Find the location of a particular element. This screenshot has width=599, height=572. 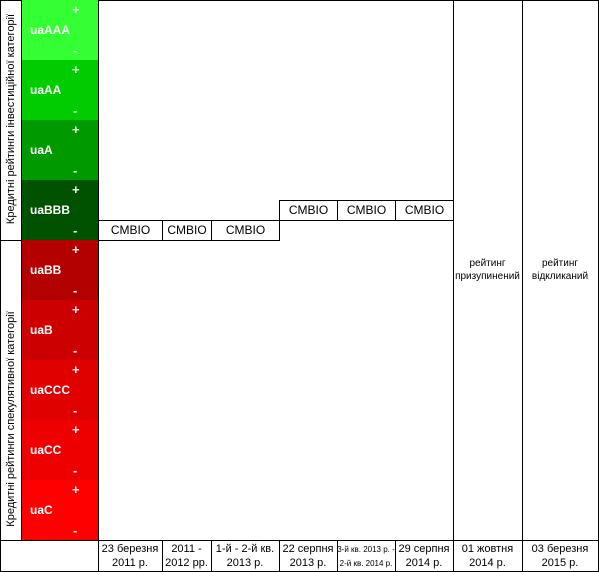

status-label: призупинений is located at coordinates (487, 276).